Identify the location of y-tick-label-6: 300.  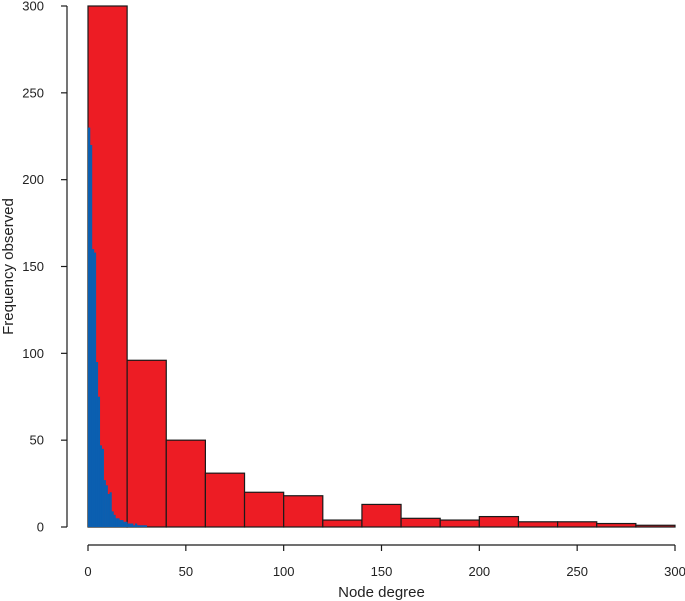
(33, 7).